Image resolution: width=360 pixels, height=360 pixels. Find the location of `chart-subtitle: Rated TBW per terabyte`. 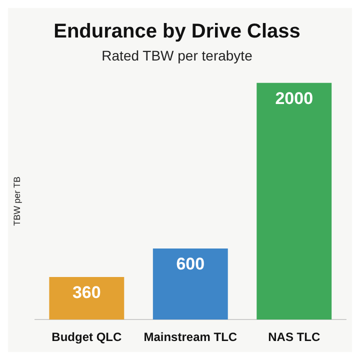

chart-subtitle: Rated TBW per terabyte is located at coordinates (177, 55).